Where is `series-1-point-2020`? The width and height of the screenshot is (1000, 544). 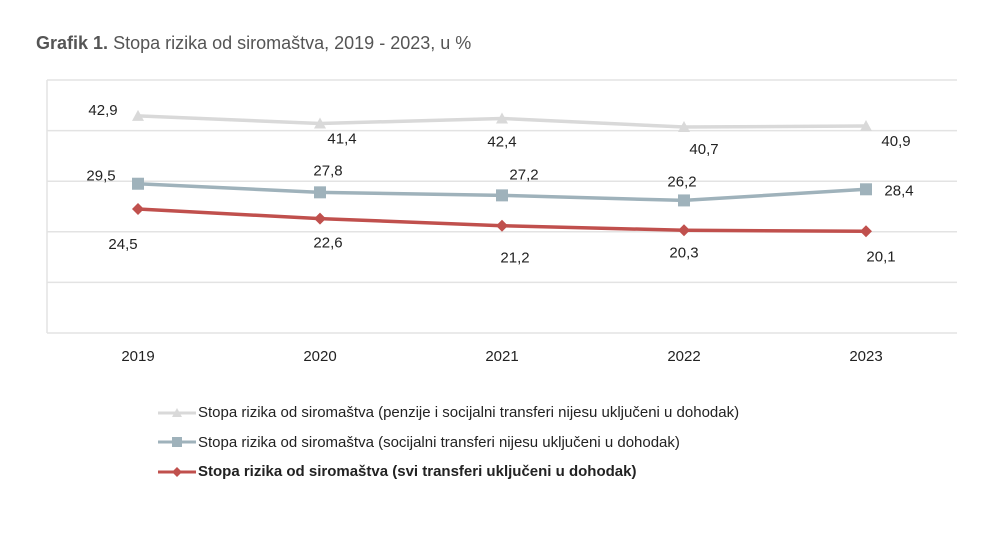
series-1-point-2020 is located at coordinates (320, 123).